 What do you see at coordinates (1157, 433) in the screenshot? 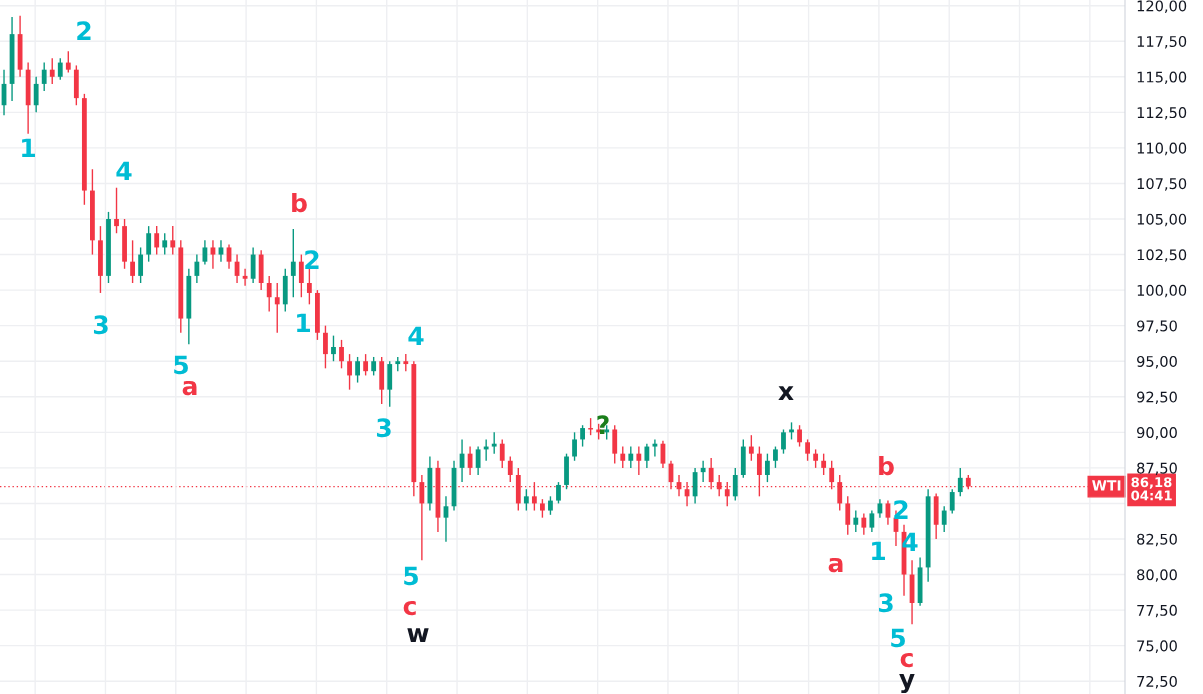
I see `y-tick-label: 90,00` at bounding box center [1157, 433].